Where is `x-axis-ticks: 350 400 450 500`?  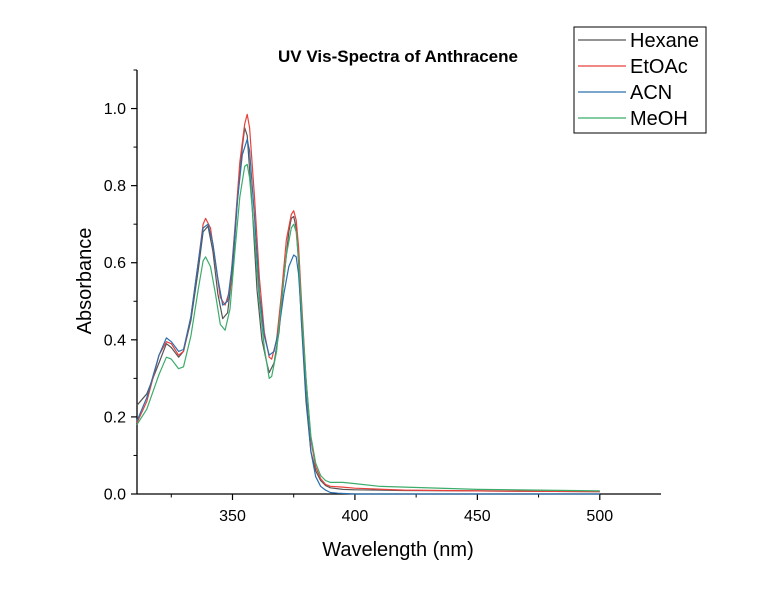 x-axis-ticks: 350 400 450 500 is located at coordinates (391, 509).